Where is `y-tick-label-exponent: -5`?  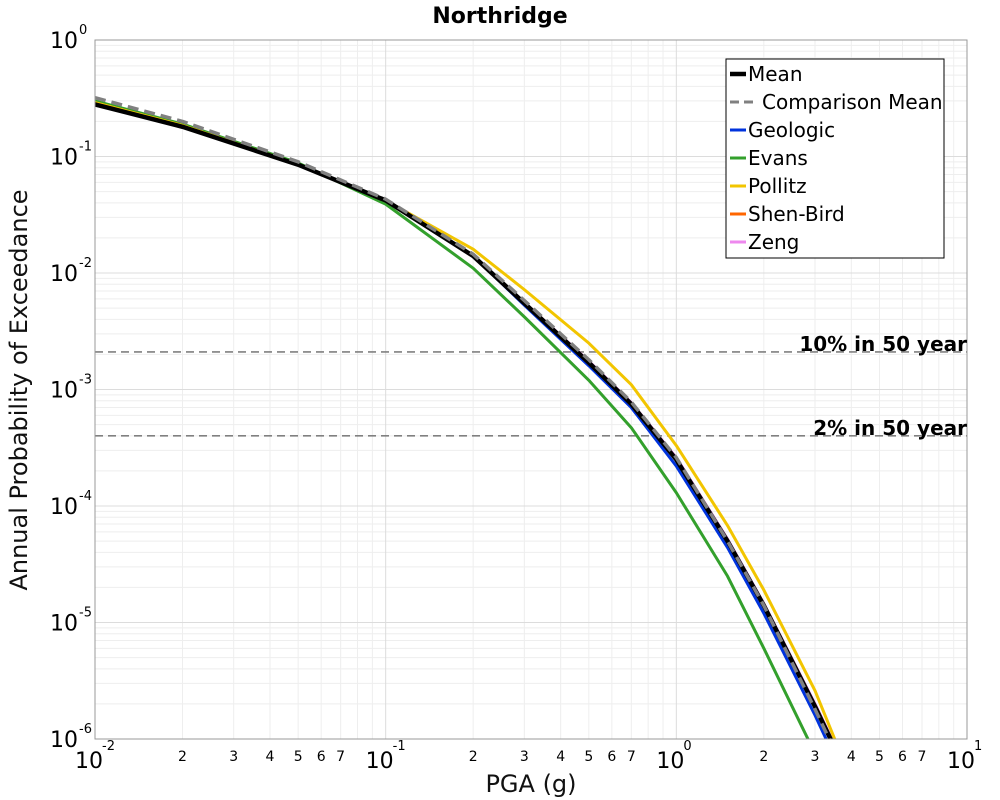 y-tick-label-exponent: -5 is located at coordinates (85, 613).